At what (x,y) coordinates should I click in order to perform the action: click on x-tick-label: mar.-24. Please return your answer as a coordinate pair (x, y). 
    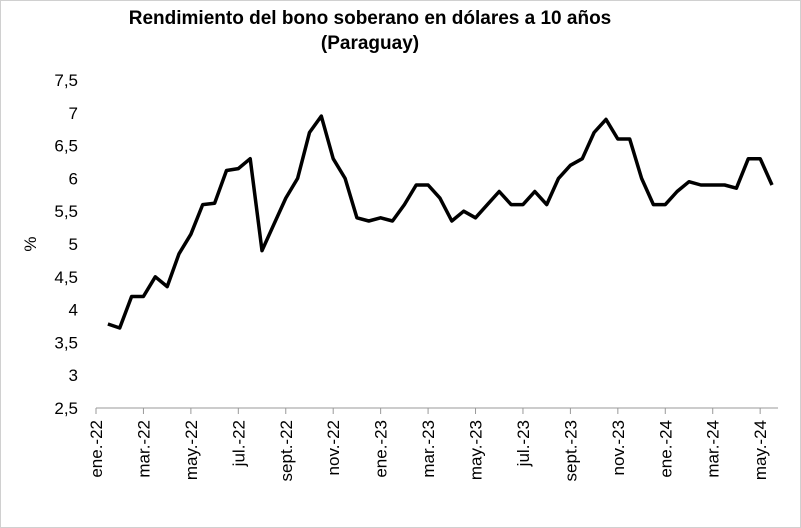
    Looking at the image, I should click on (713, 449).